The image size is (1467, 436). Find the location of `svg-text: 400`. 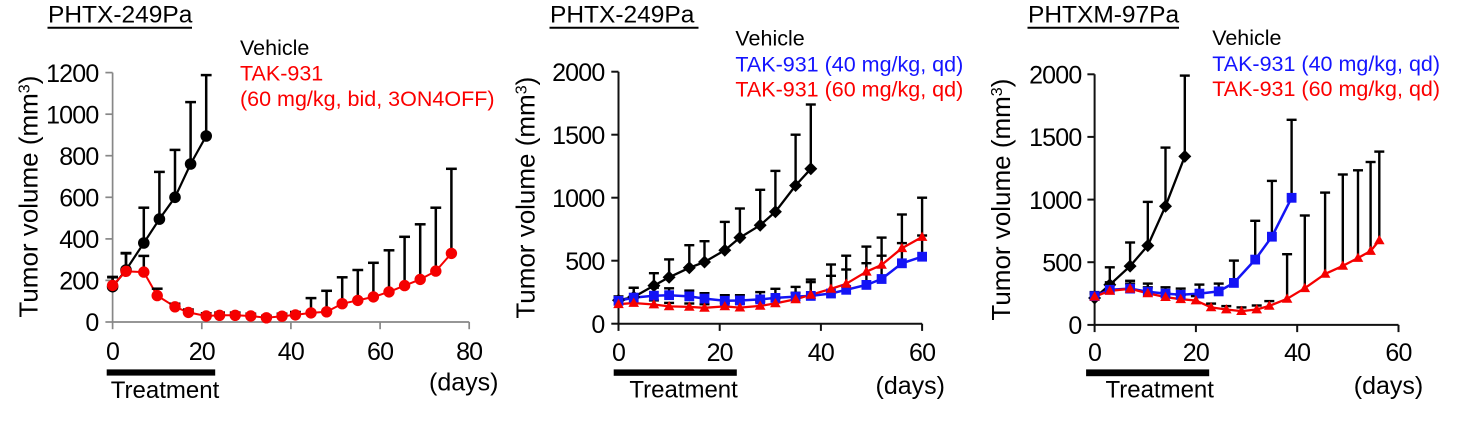

svg-text: 400 is located at coordinates (78, 240).